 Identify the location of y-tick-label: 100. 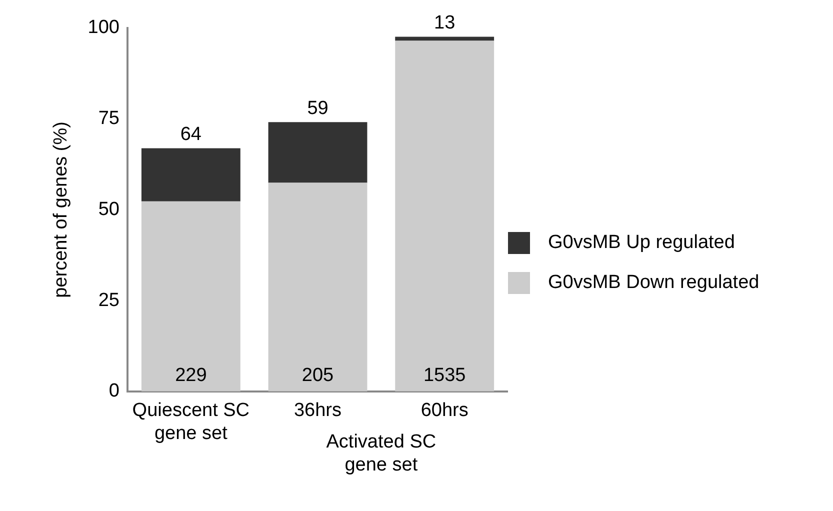
(104, 27).